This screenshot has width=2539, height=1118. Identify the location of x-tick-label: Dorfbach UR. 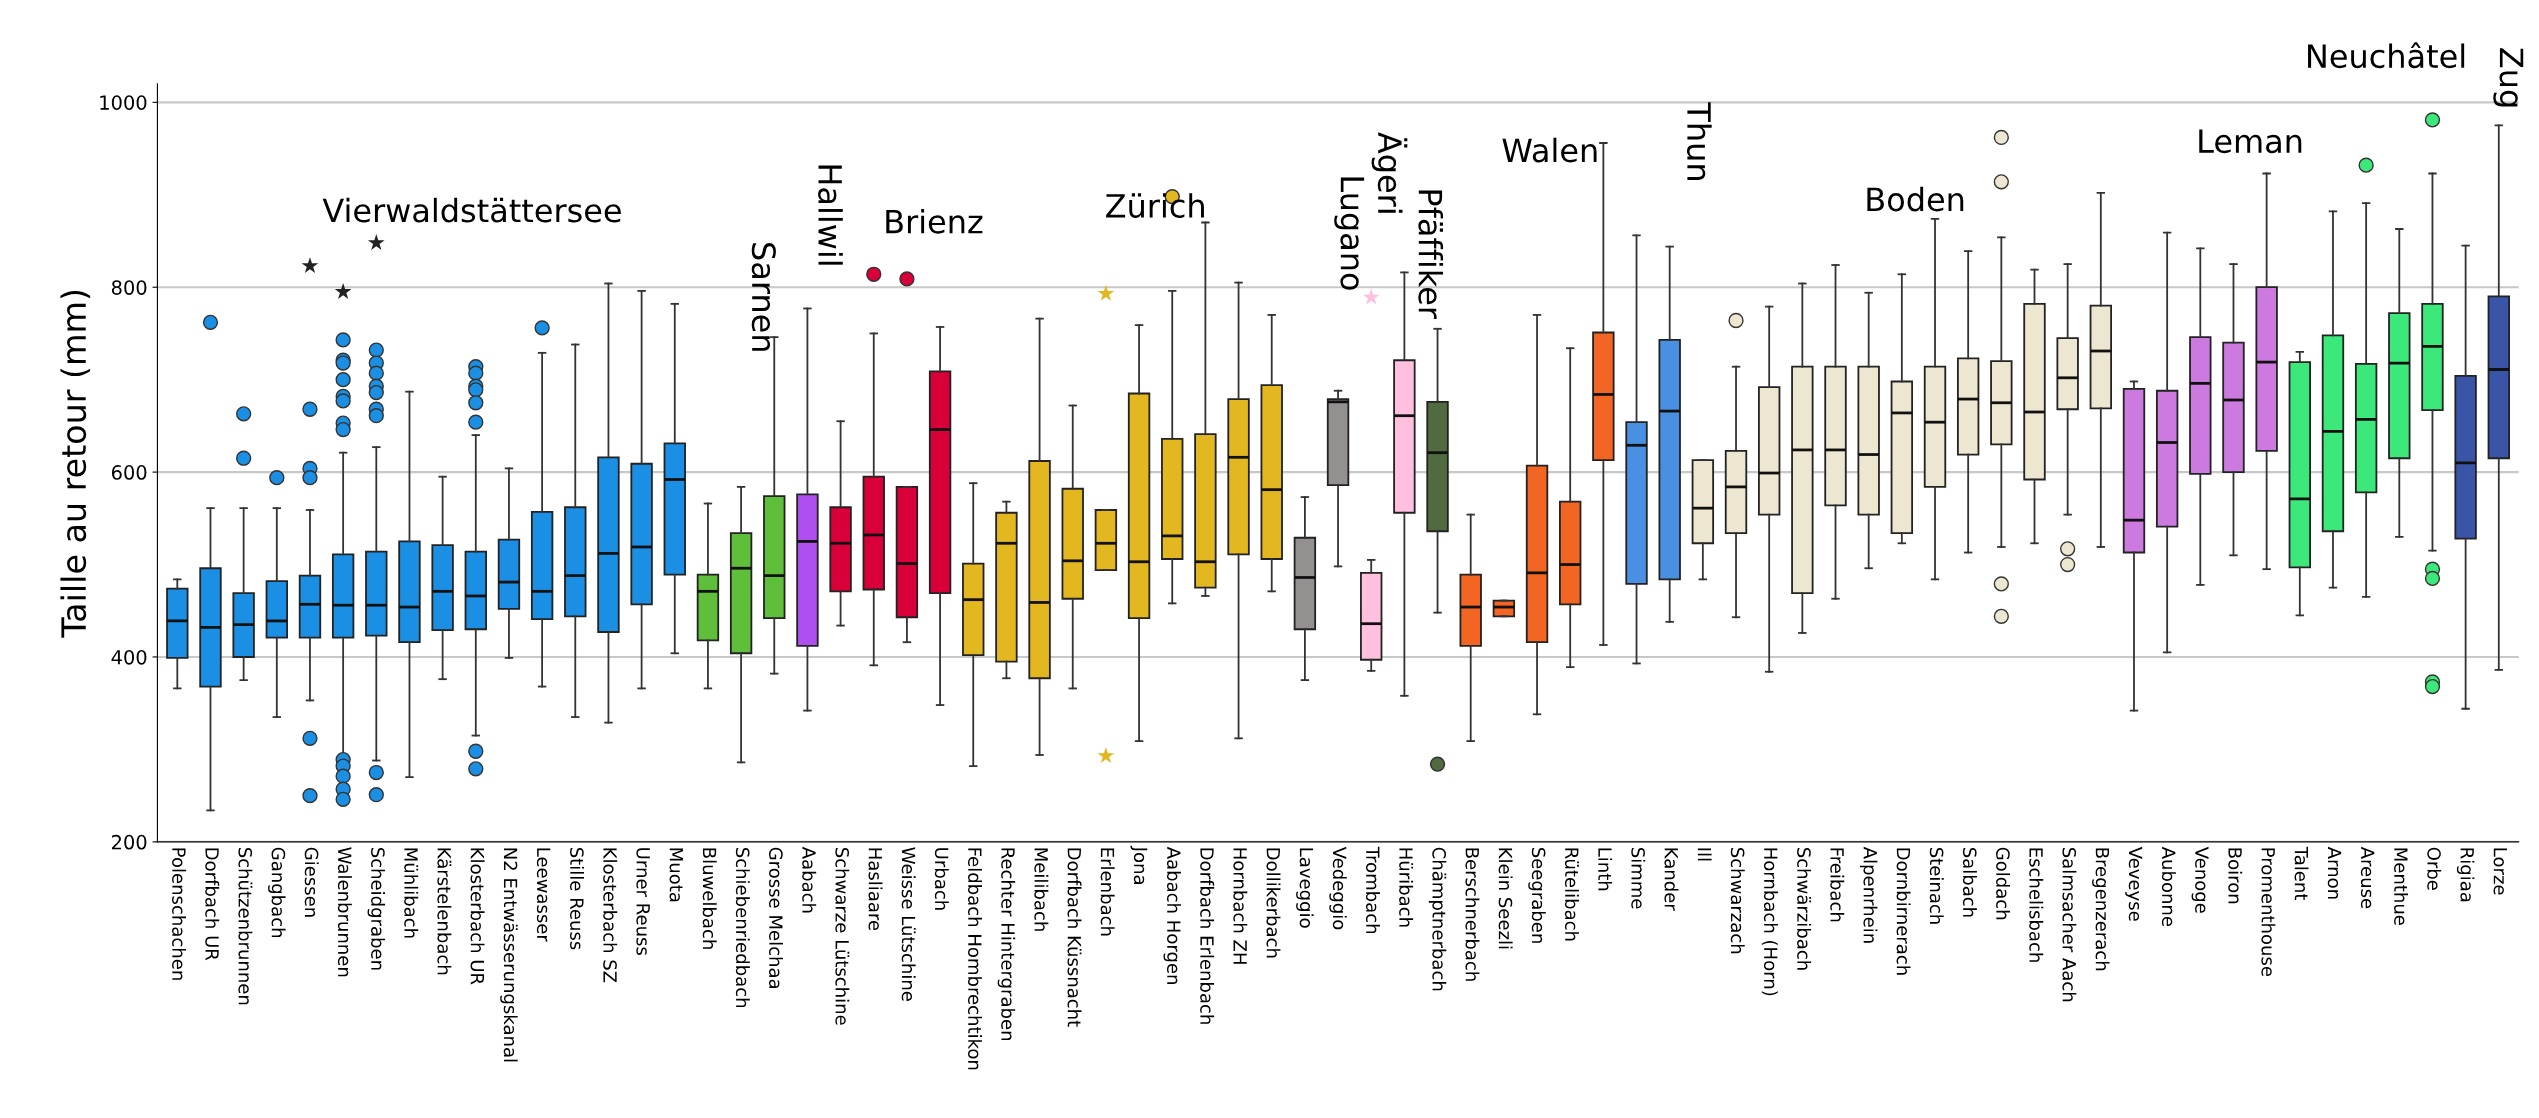
(212, 904).